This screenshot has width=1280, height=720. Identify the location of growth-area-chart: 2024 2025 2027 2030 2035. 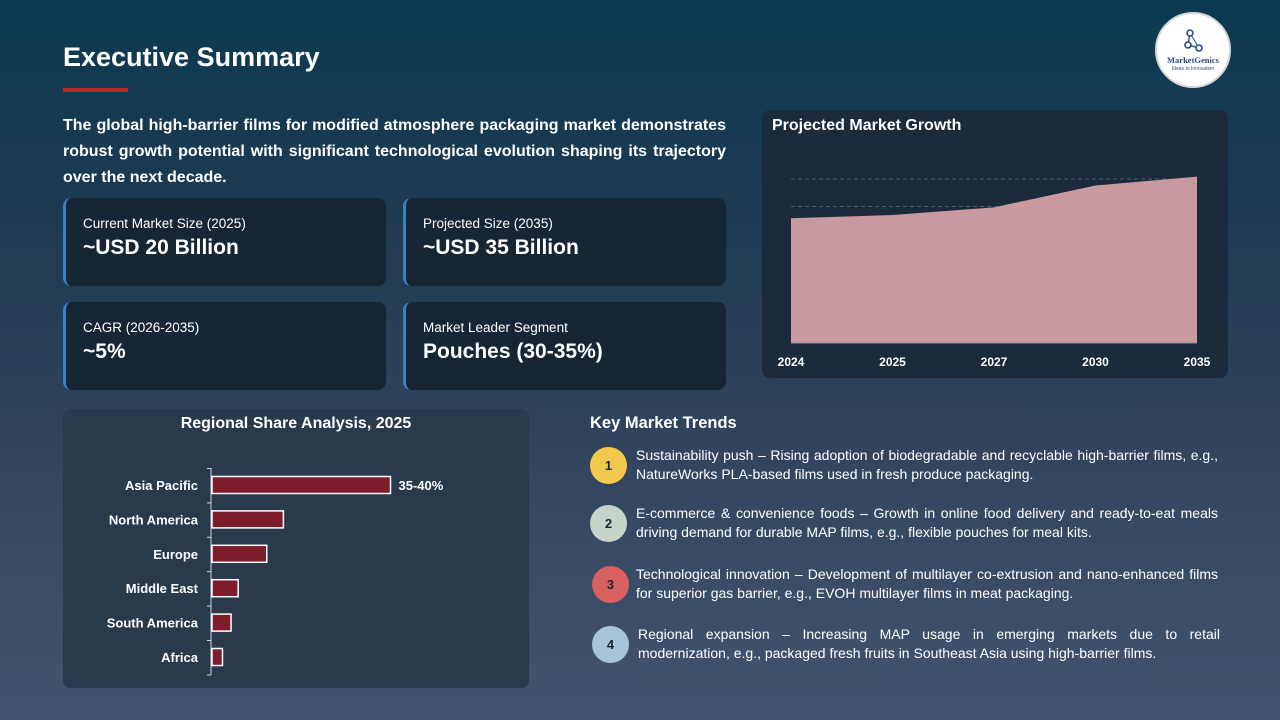
(994, 272).